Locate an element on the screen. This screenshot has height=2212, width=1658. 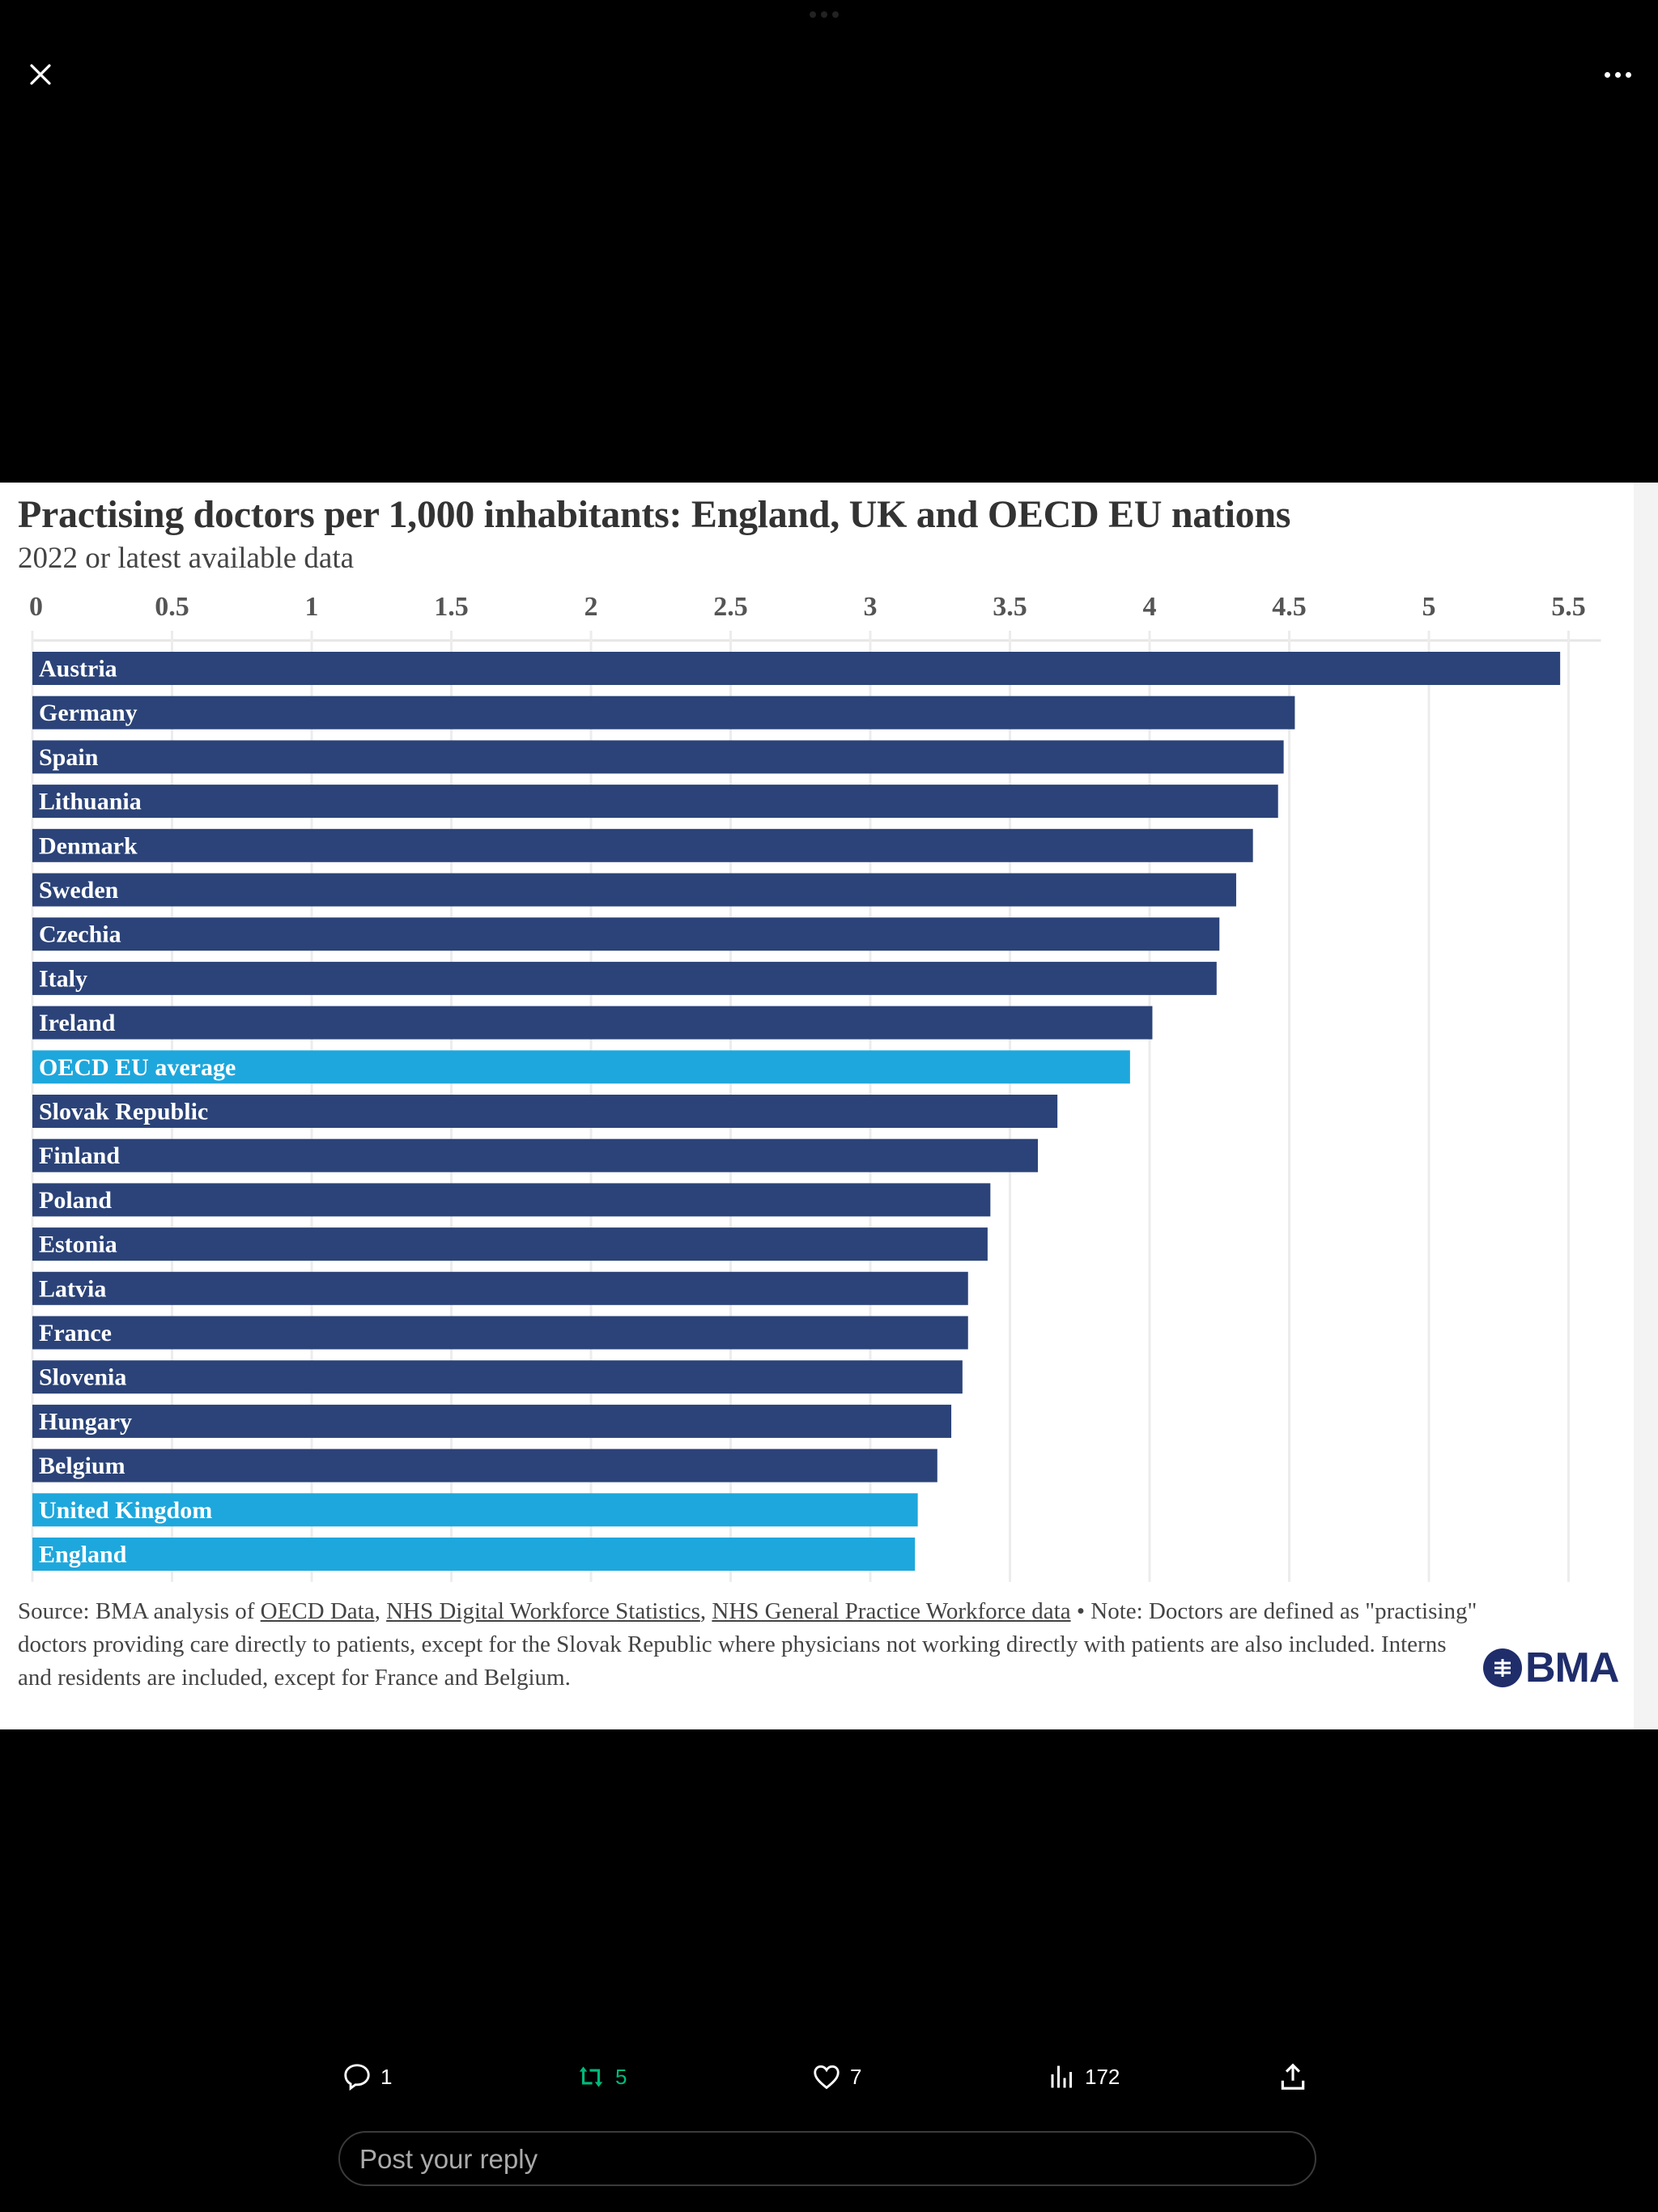
x-tick-label: 3 is located at coordinates (871, 607).